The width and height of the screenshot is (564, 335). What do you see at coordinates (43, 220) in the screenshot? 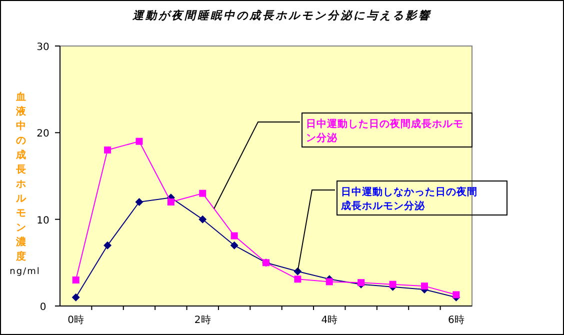
I see `y-tick-label: 10` at bounding box center [43, 220].